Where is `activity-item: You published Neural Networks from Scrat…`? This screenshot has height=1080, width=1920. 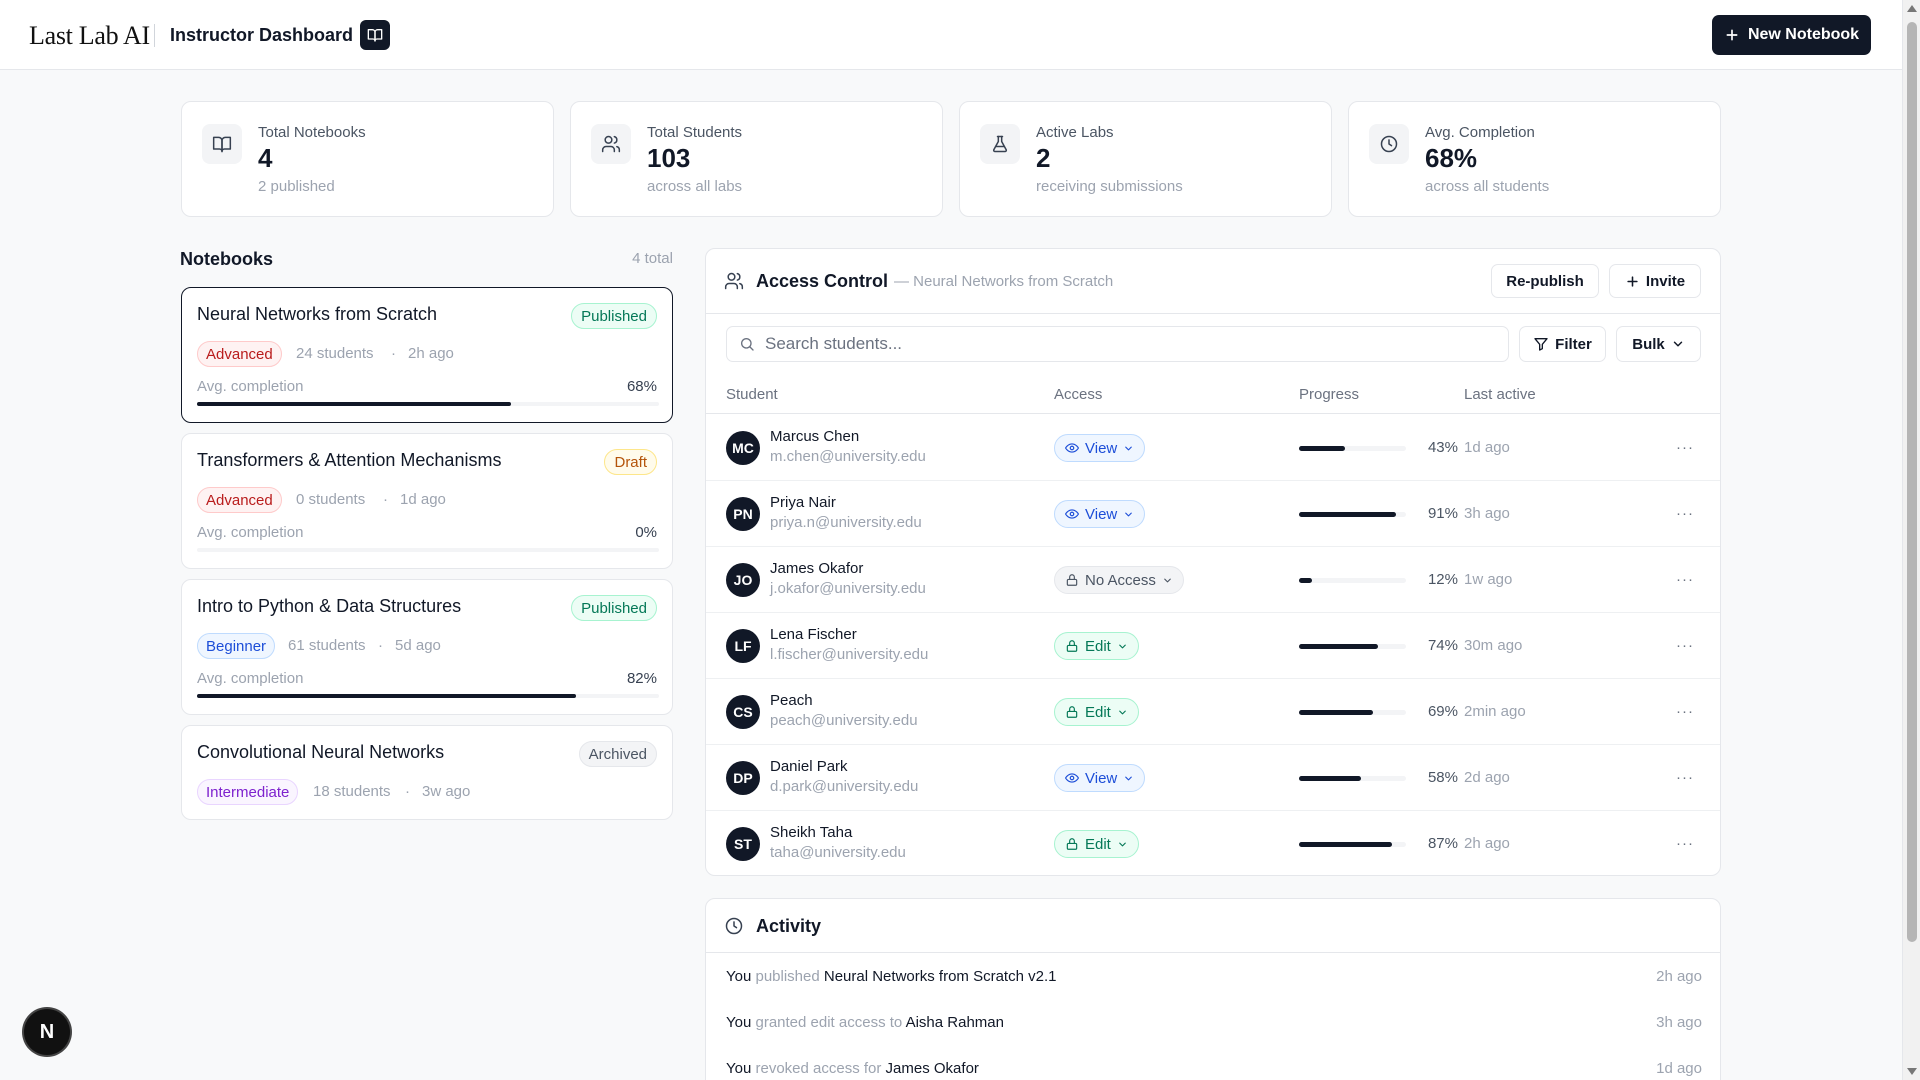
activity-item: You published Neural Networks from Scrat… is located at coordinates (1214, 977).